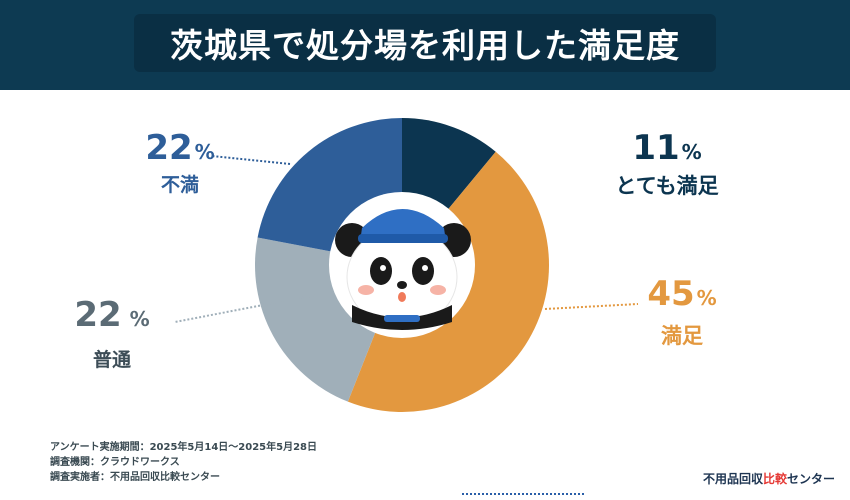  I want to click on very-satisfied-name: とても満足, so click(667, 186).